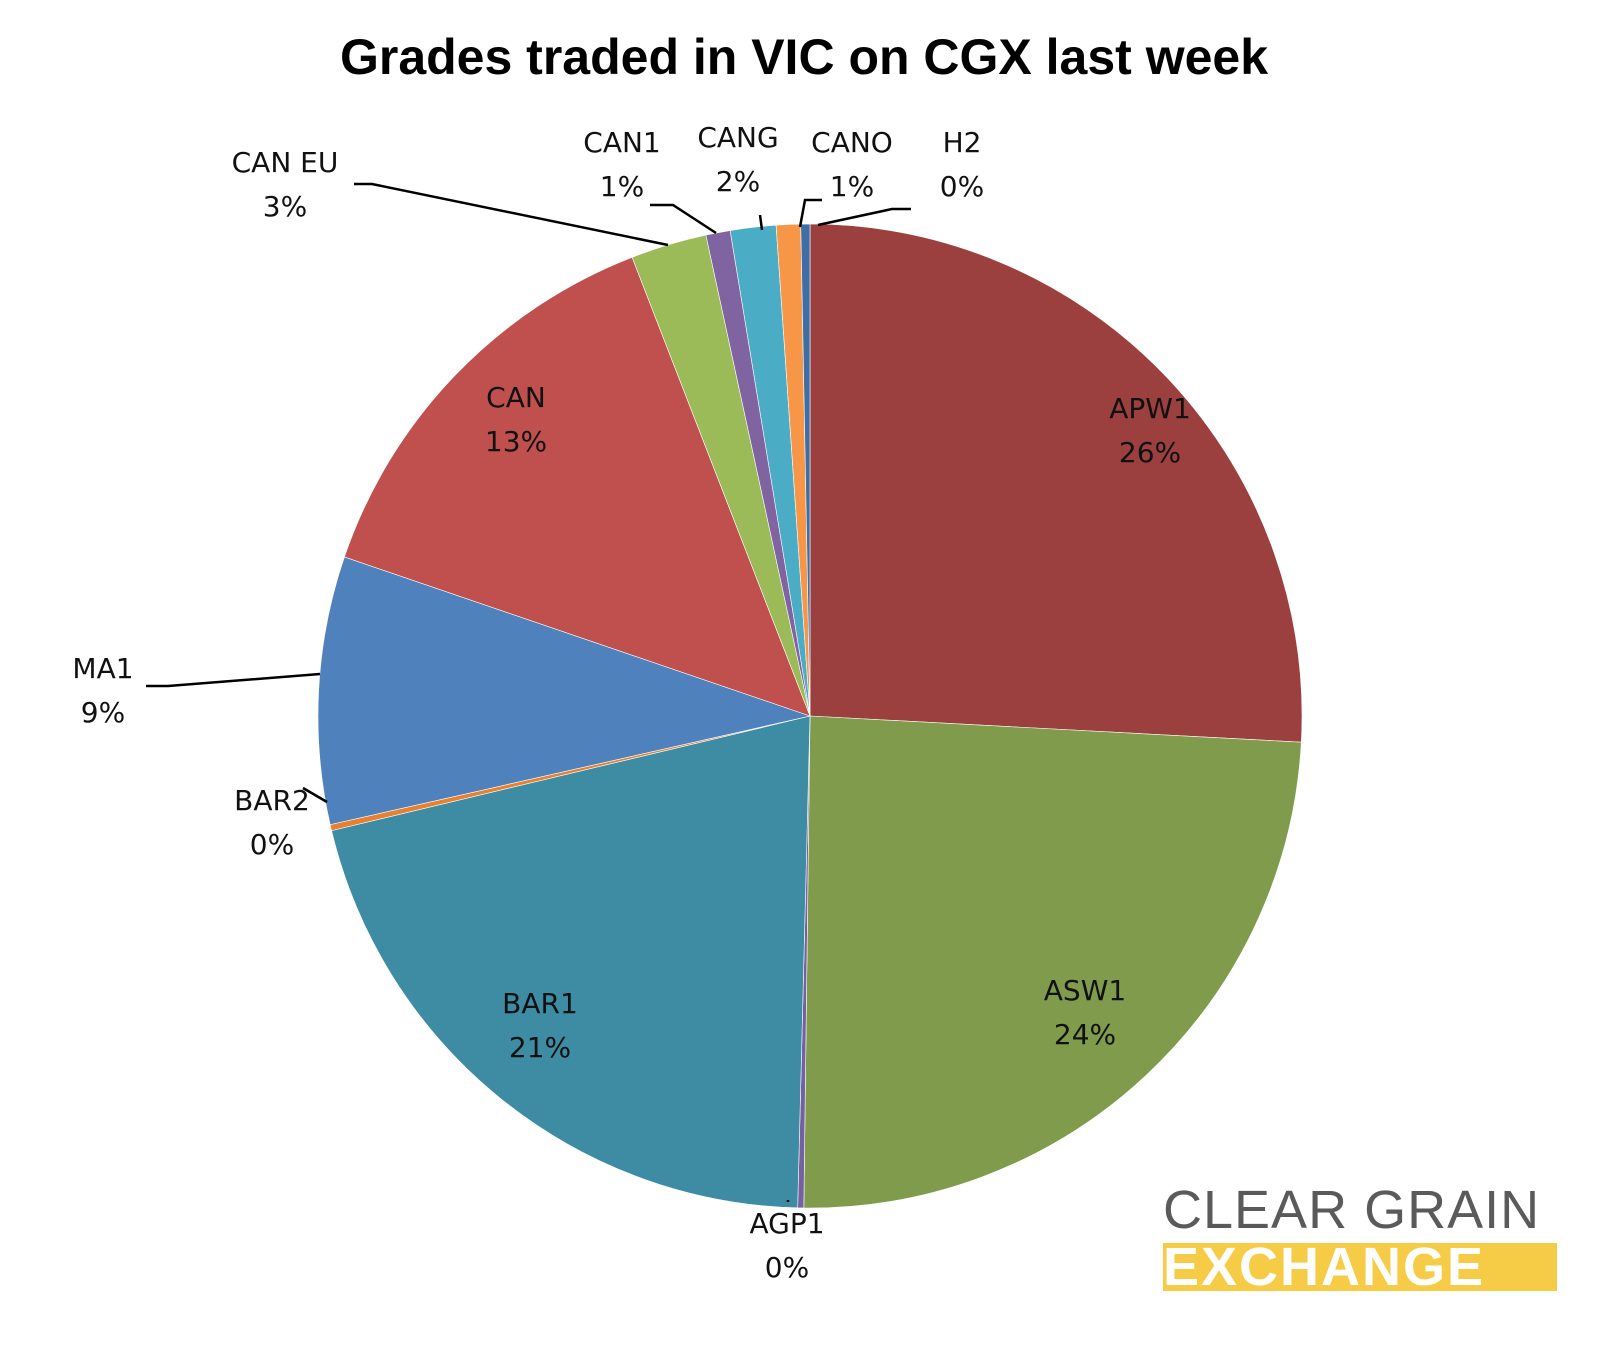 The height and width of the screenshot is (1350, 1608). What do you see at coordinates (1360, 1267) in the screenshot?
I see `logo-text-bottom: EXCHANGE` at bounding box center [1360, 1267].